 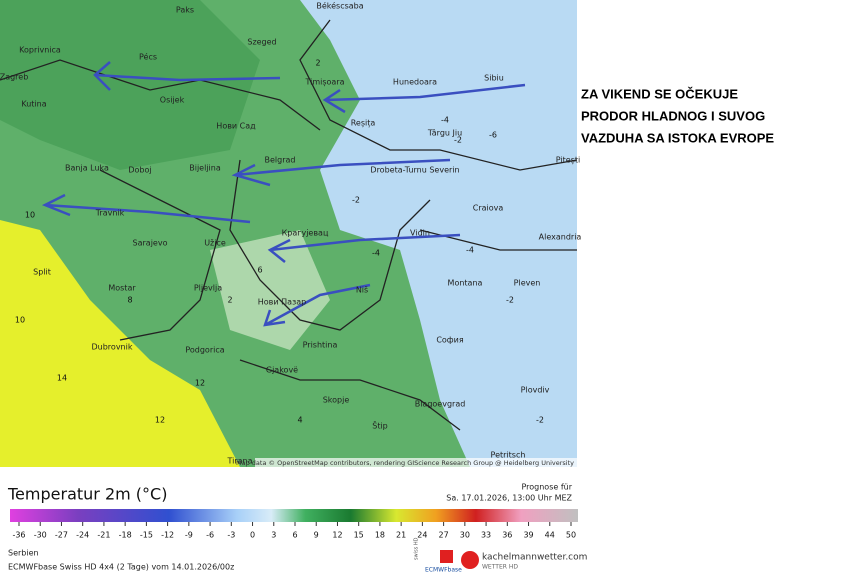 What do you see at coordinates (87, 494) in the screenshot?
I see `legend-title: Temperatur 2m (°C)` at bounding box center [87, 494].